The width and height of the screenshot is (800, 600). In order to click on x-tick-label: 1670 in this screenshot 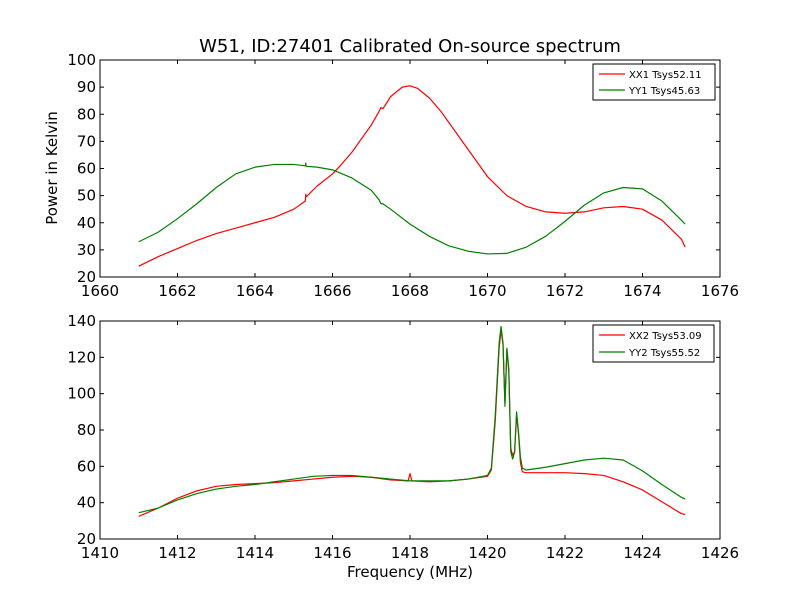, I will do `click(487, 291)`.